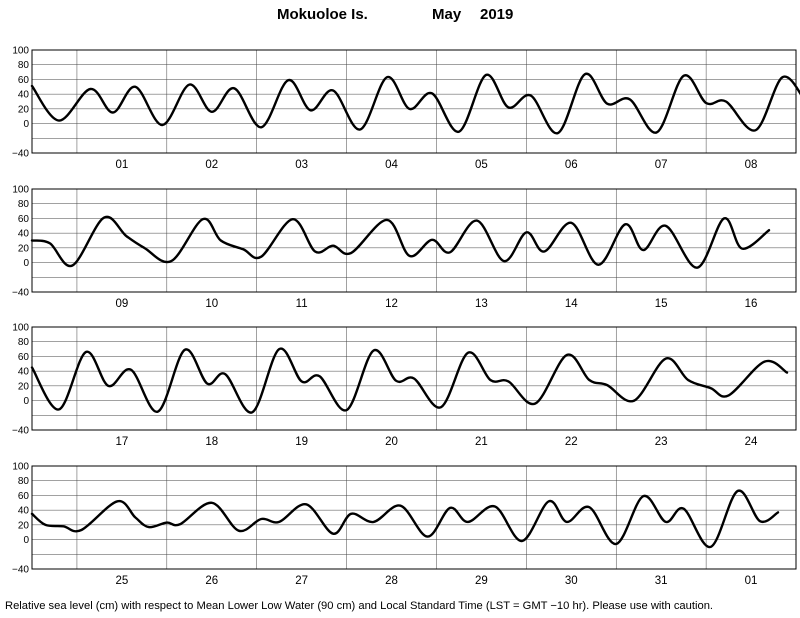  Describe the element at coordinates (751, 165) in the screenshot. I see `day-label: 08` at that location.